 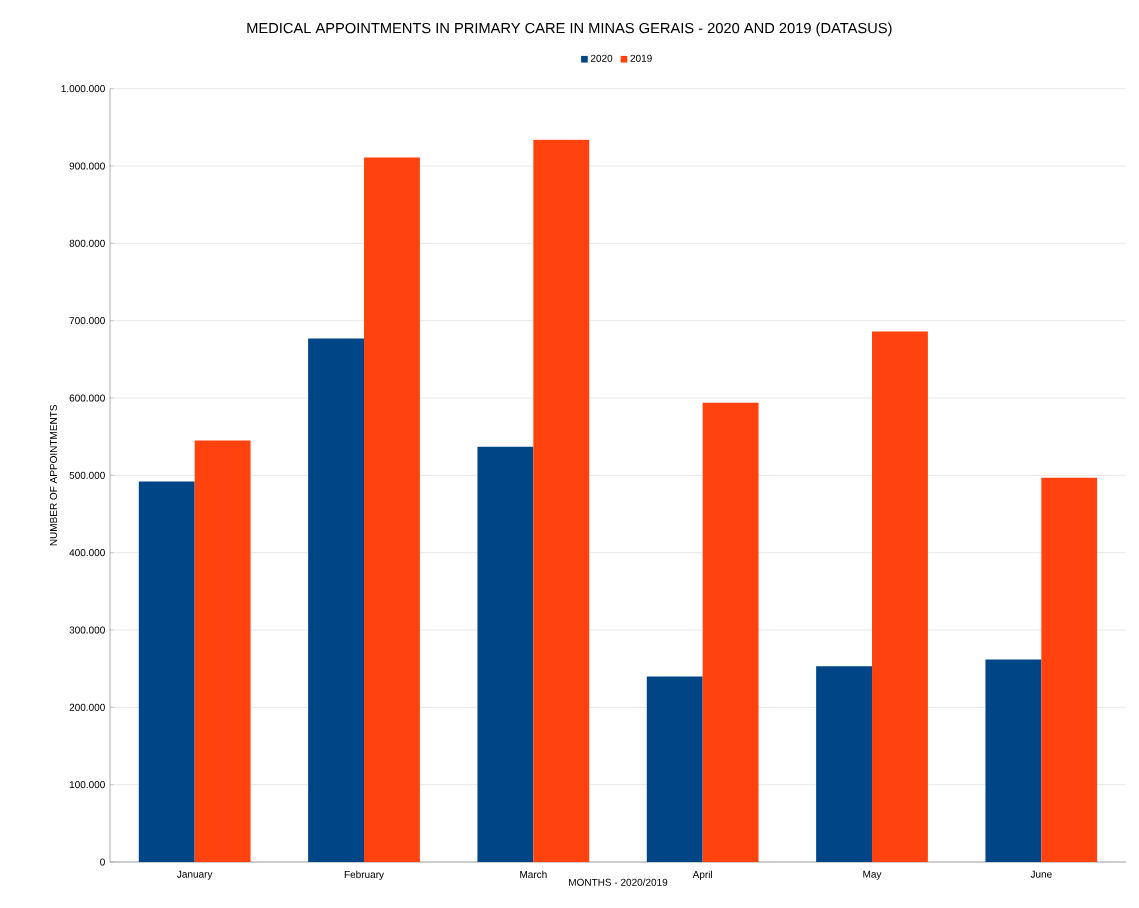 I want to click on x-tick-label: February, so click(x=364, y=875).